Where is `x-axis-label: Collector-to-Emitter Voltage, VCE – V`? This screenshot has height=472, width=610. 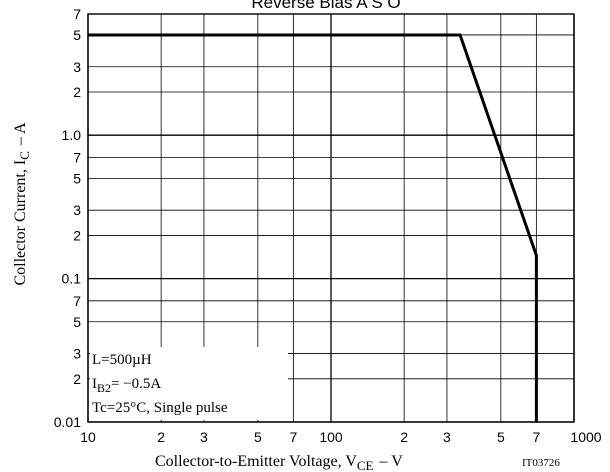
x-axis-label: Collector-to-Emitter Voltage, VCE – V is located at coordinates (279, 462).